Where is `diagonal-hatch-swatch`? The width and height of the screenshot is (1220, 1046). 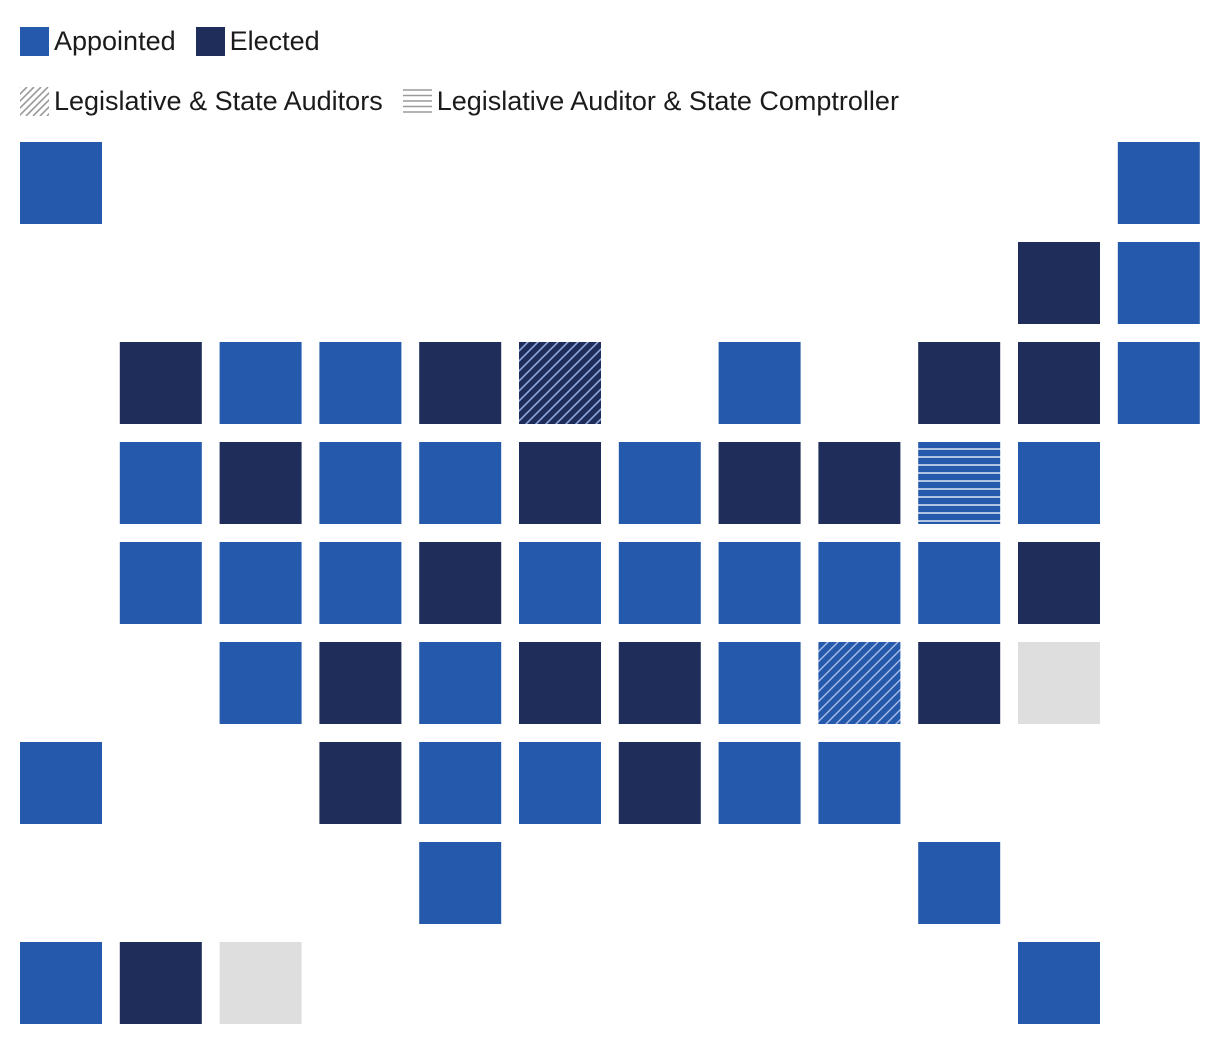 diagonal-hatch-swatch is located at coordinates (34, 101).